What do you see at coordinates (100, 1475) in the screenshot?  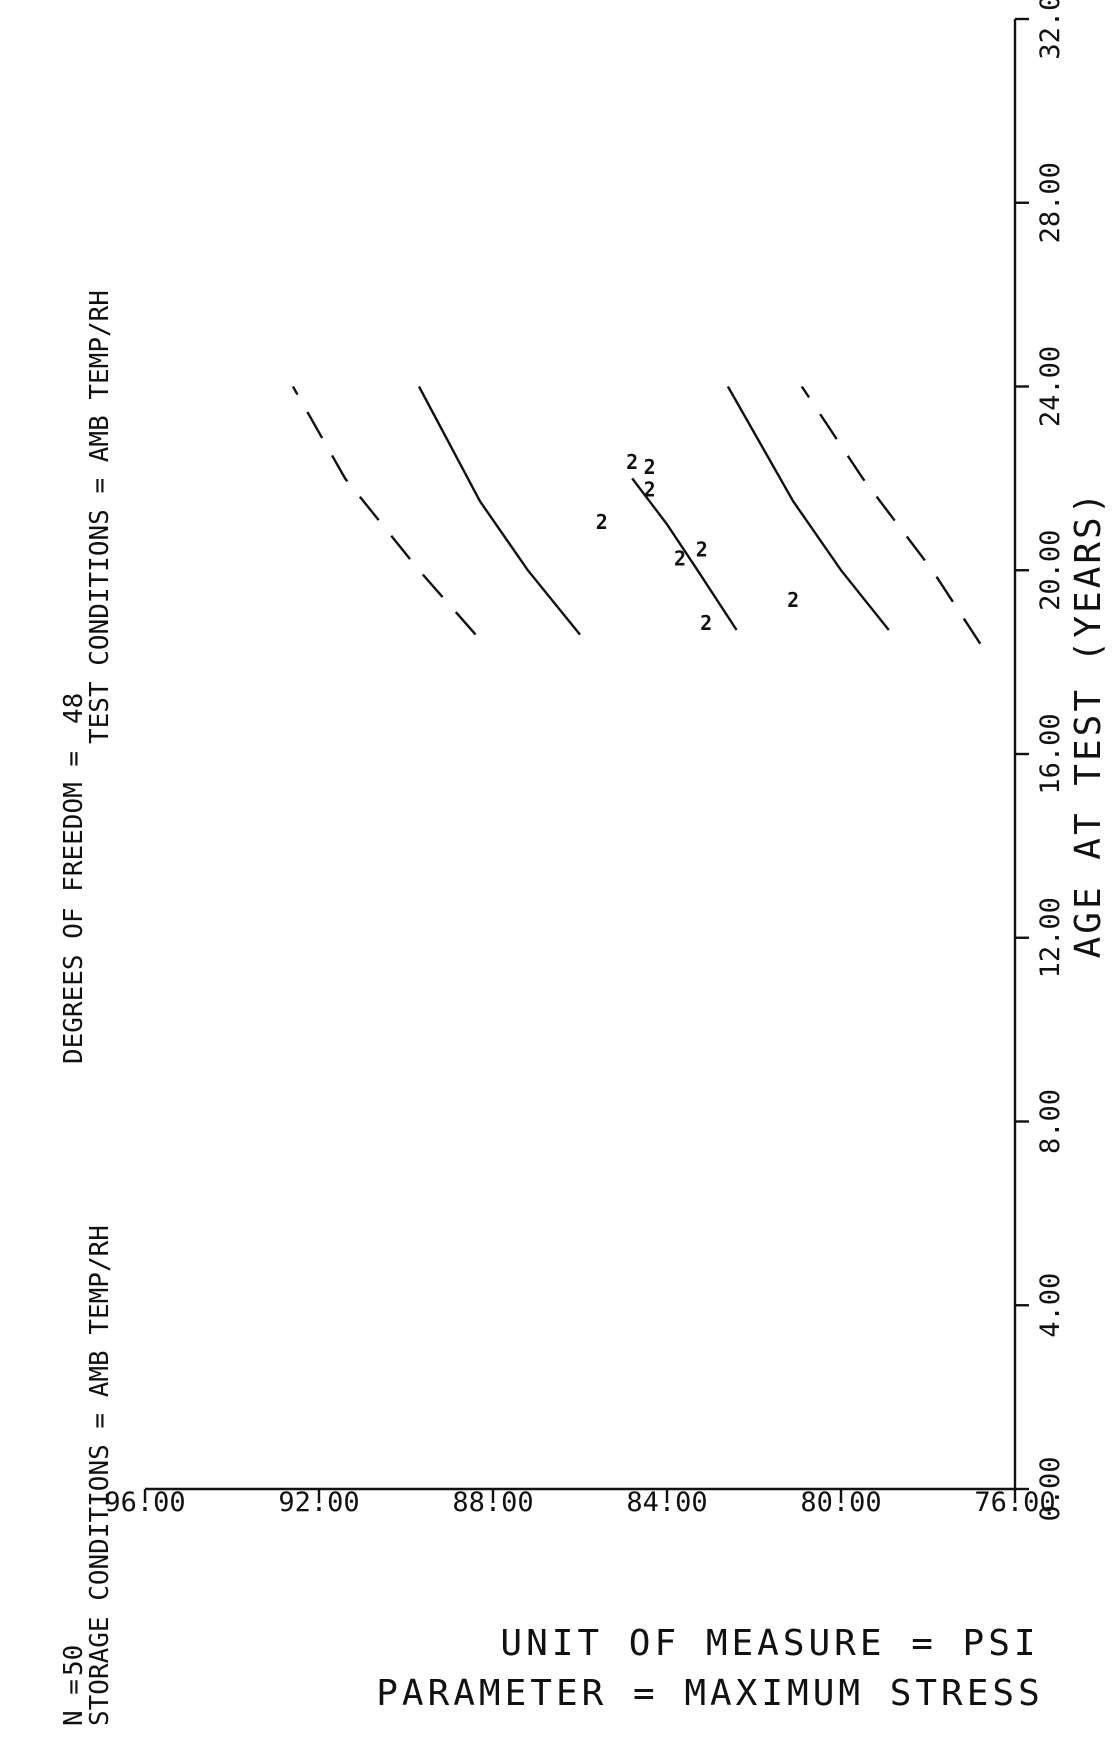 I see `header-storage-conditions: STORAGE CONDITIONS = AMB TEMP/RH` at bounding box center [100, 1475].